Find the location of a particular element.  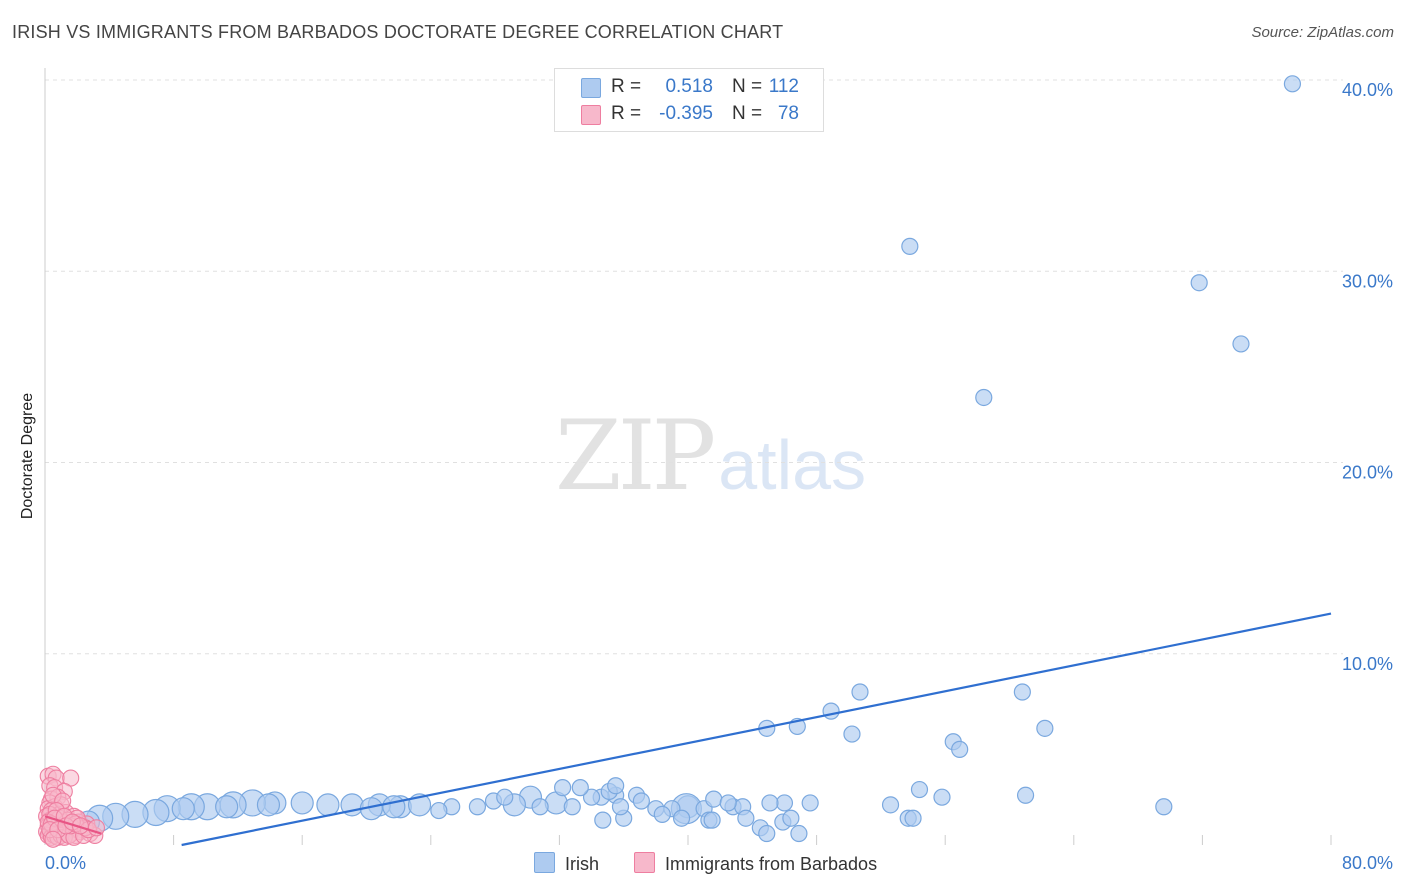

irish-r-value: 0.518 is located at coordinates (689, 86).